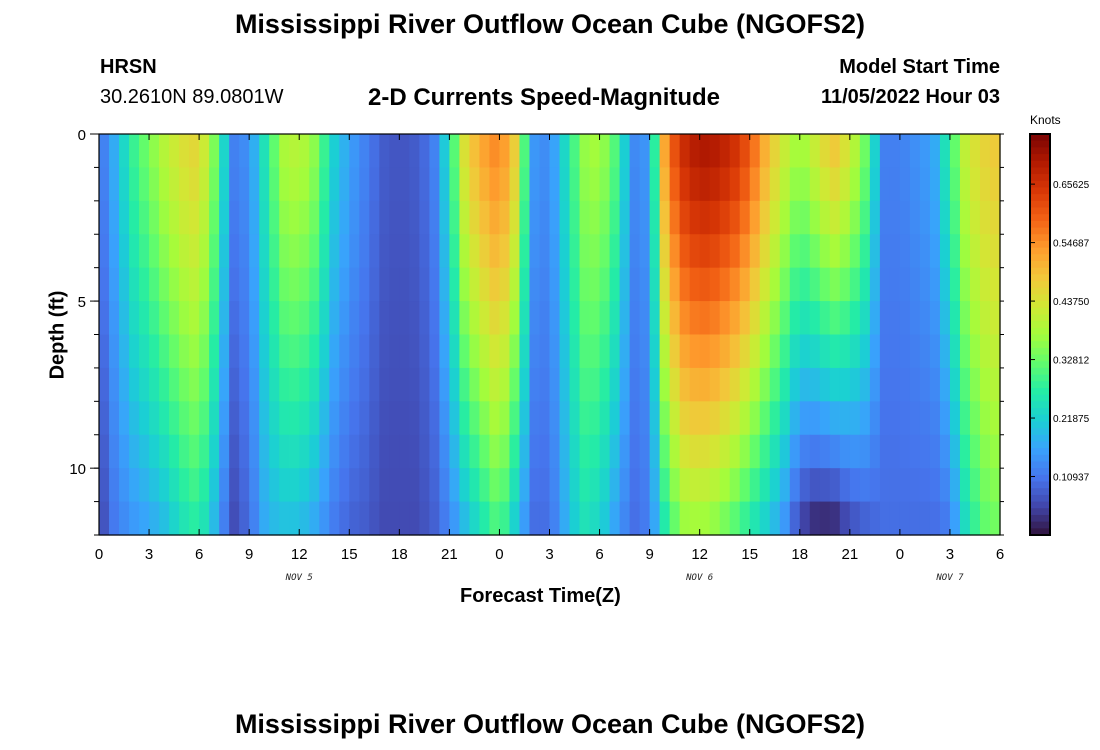 This screenshot has height=750, width=1100. I want to click on x-tick-label: 0, so click(99, 554).